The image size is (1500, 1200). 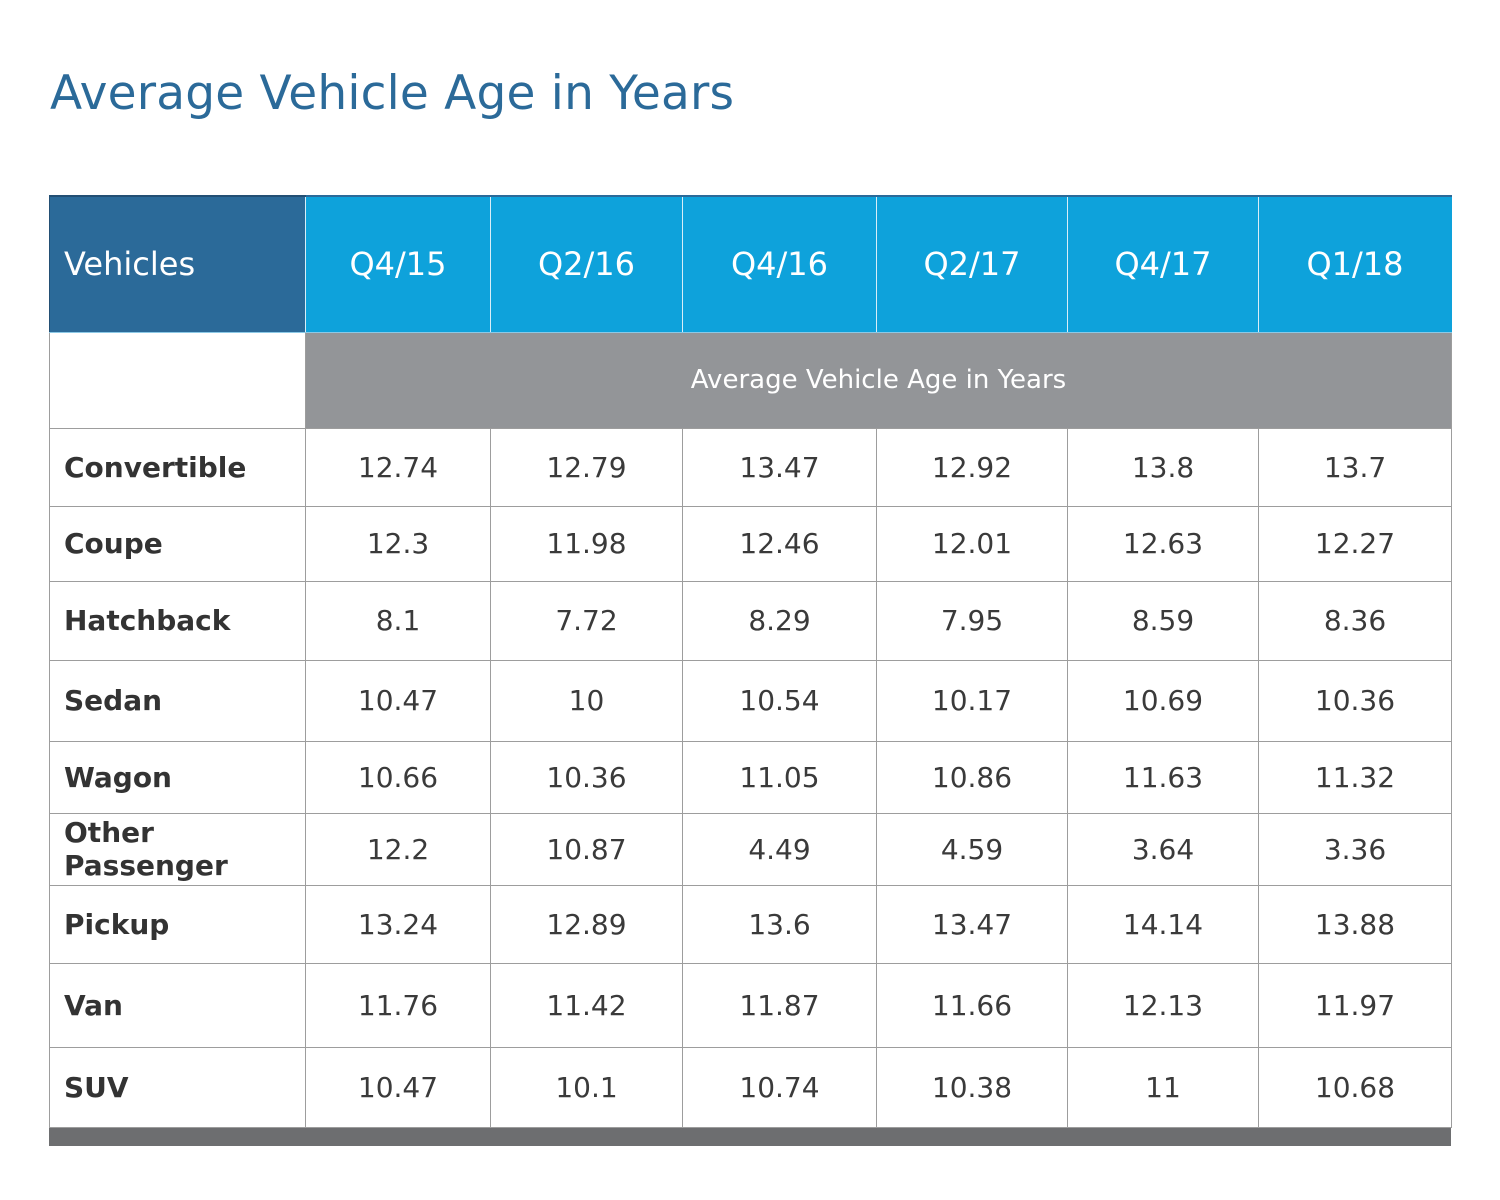 What do you see at coordinates (177, 1087) in the screenshot?
I see `row-label: SUV` at bounding box center [177, 1087].